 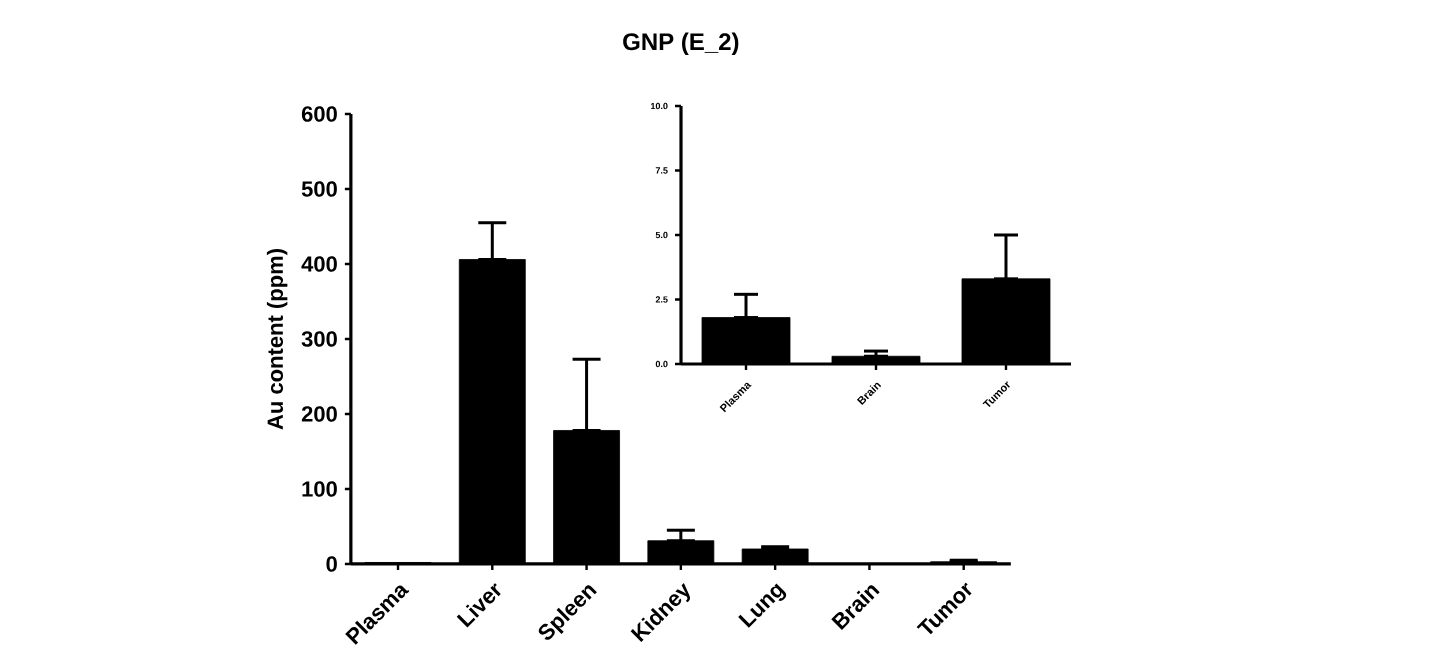 I want to click on y-tick-label: 600, so click(x=319, y=114).